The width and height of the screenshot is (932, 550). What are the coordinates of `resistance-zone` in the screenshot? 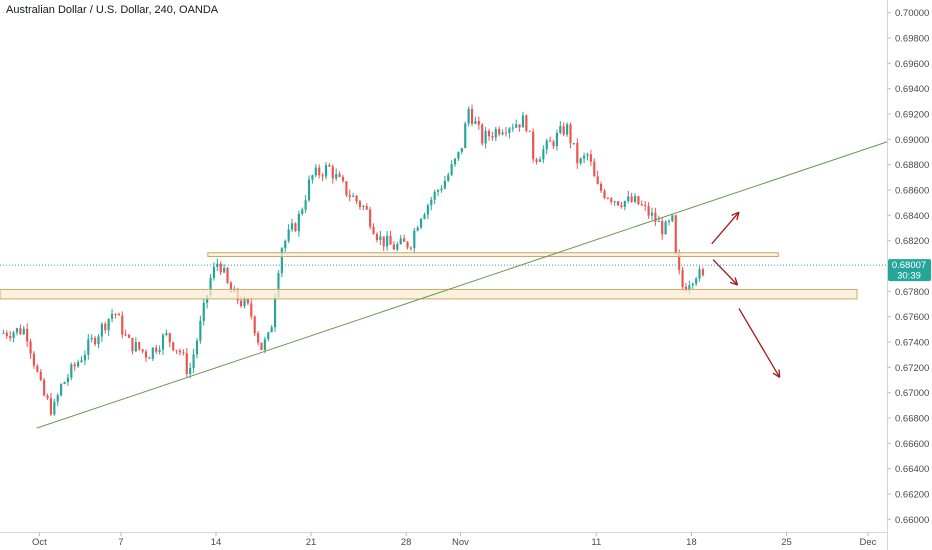 It's located at (493, 254).